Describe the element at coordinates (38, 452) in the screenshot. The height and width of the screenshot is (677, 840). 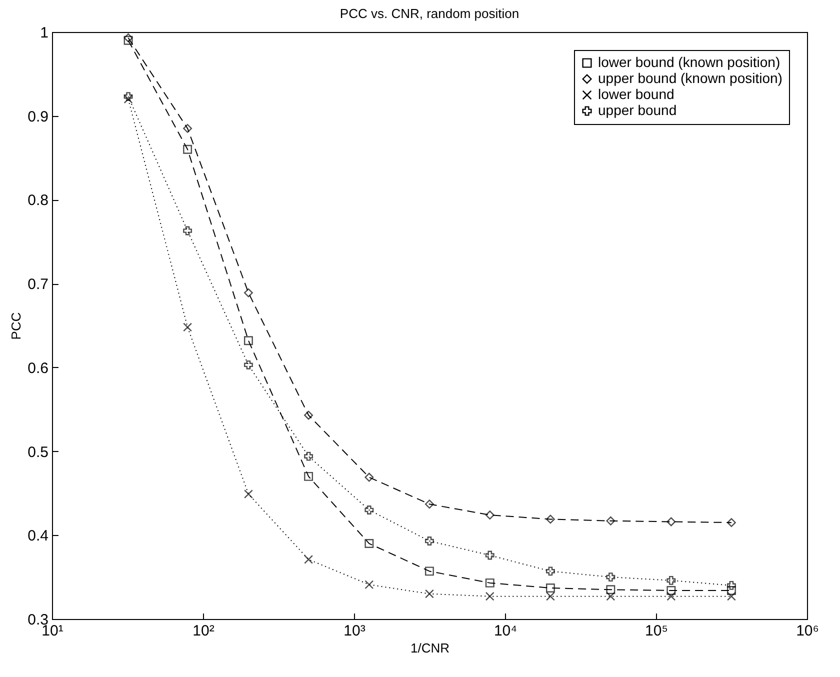
I see `y-tick-label: 0.5` at that location.